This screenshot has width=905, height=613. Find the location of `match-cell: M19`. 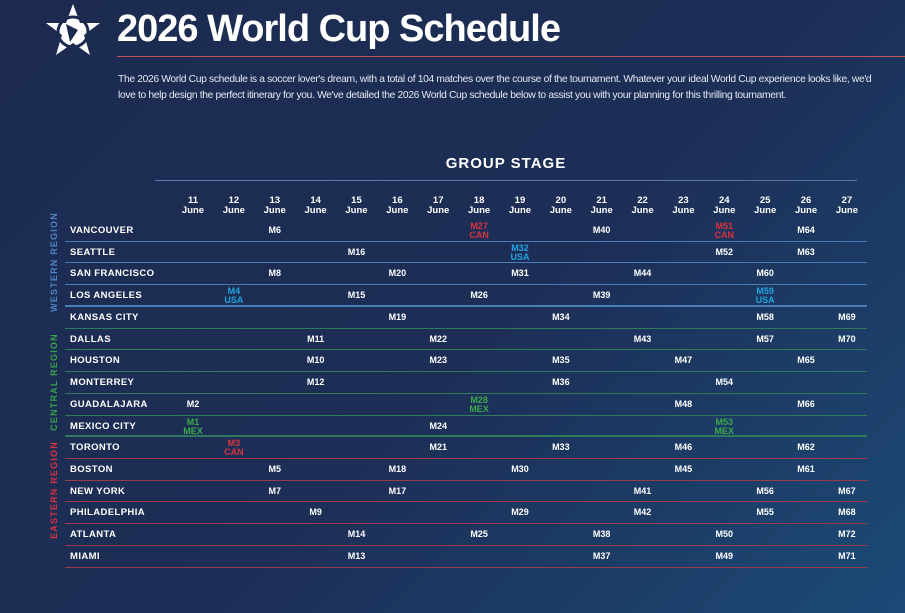

match-cell: M19 is located at coordinates (397, 317).